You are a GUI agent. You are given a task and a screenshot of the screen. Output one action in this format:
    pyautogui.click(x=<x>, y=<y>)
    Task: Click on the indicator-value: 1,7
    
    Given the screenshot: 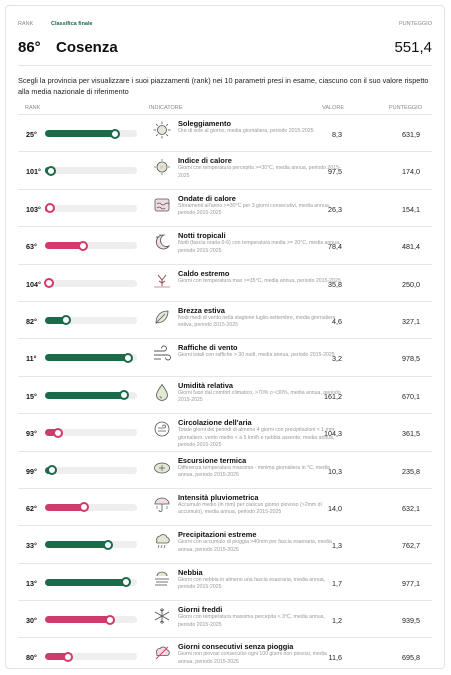 What is the action you would take?
    pyautogui.click(x=337, y=583)
    